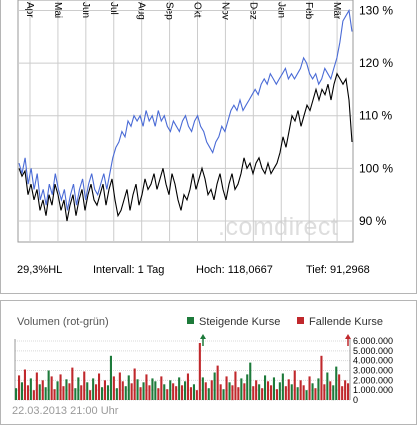  Describe the element at coordinates (190, 320) in the screenshot. I see `legend-swatch-rising` at that location.